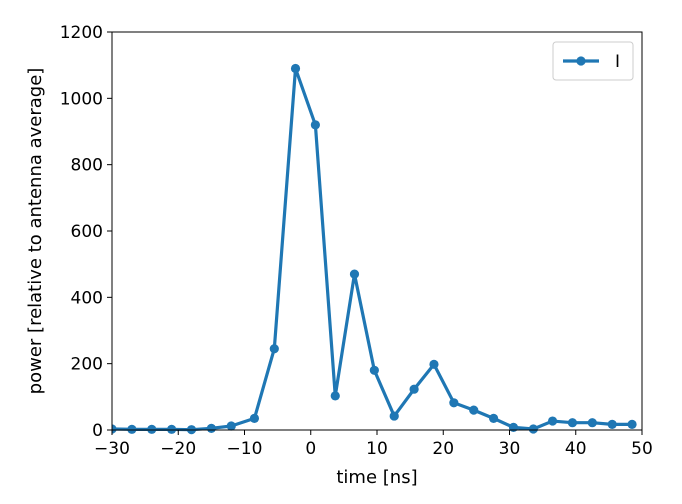 The width and height of the screenshot is (682, 504). I want to click on y-tick-label: 0, so click(97, 431).